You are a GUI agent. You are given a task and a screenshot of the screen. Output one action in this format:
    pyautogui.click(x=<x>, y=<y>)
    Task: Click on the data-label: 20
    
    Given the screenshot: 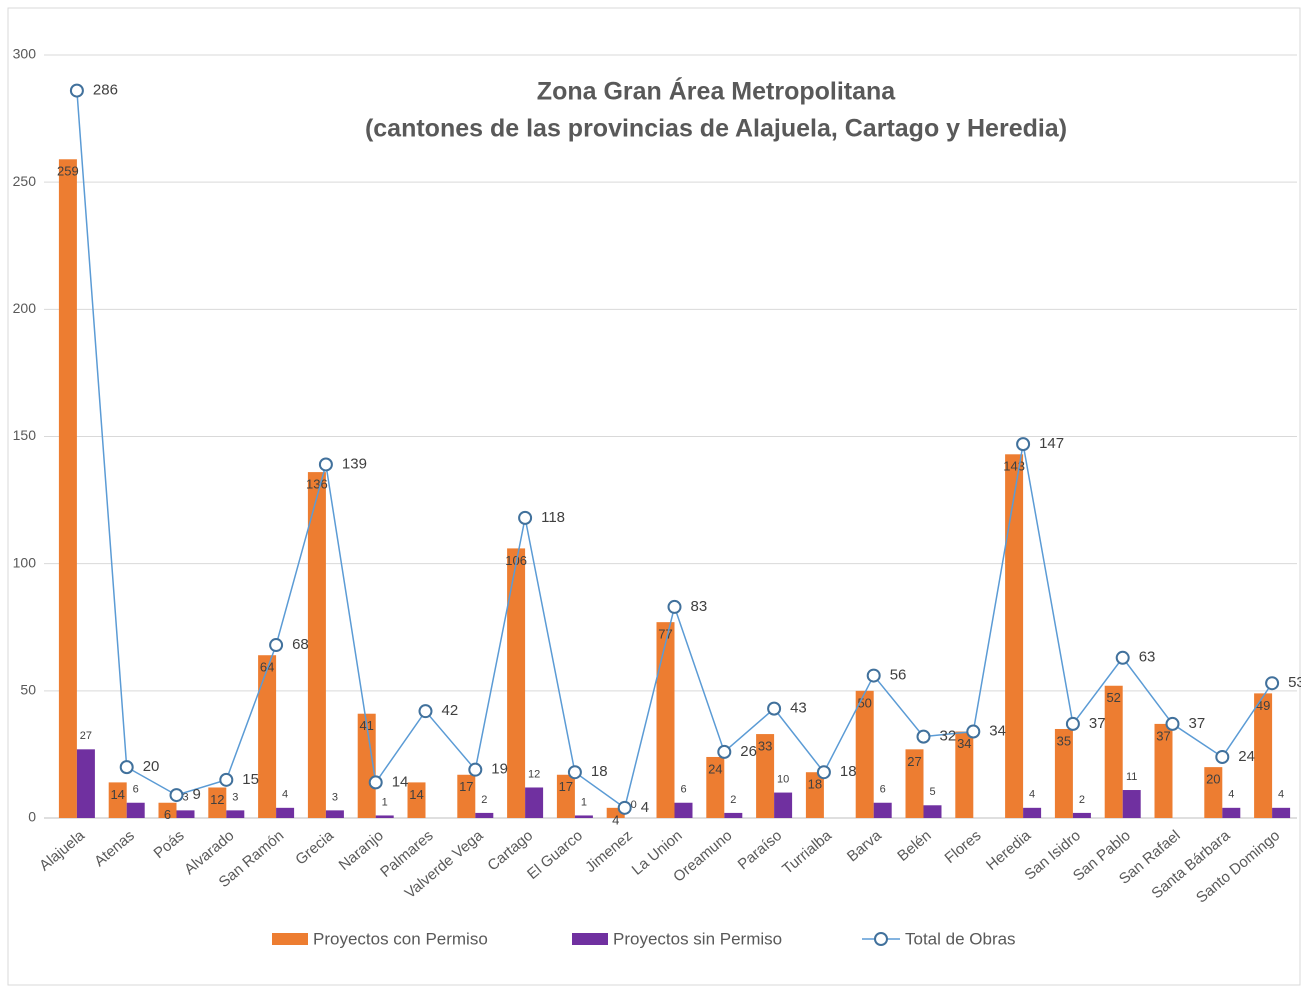 What is the action you would take?
    pyautogui.click(x=151, y=766)
    